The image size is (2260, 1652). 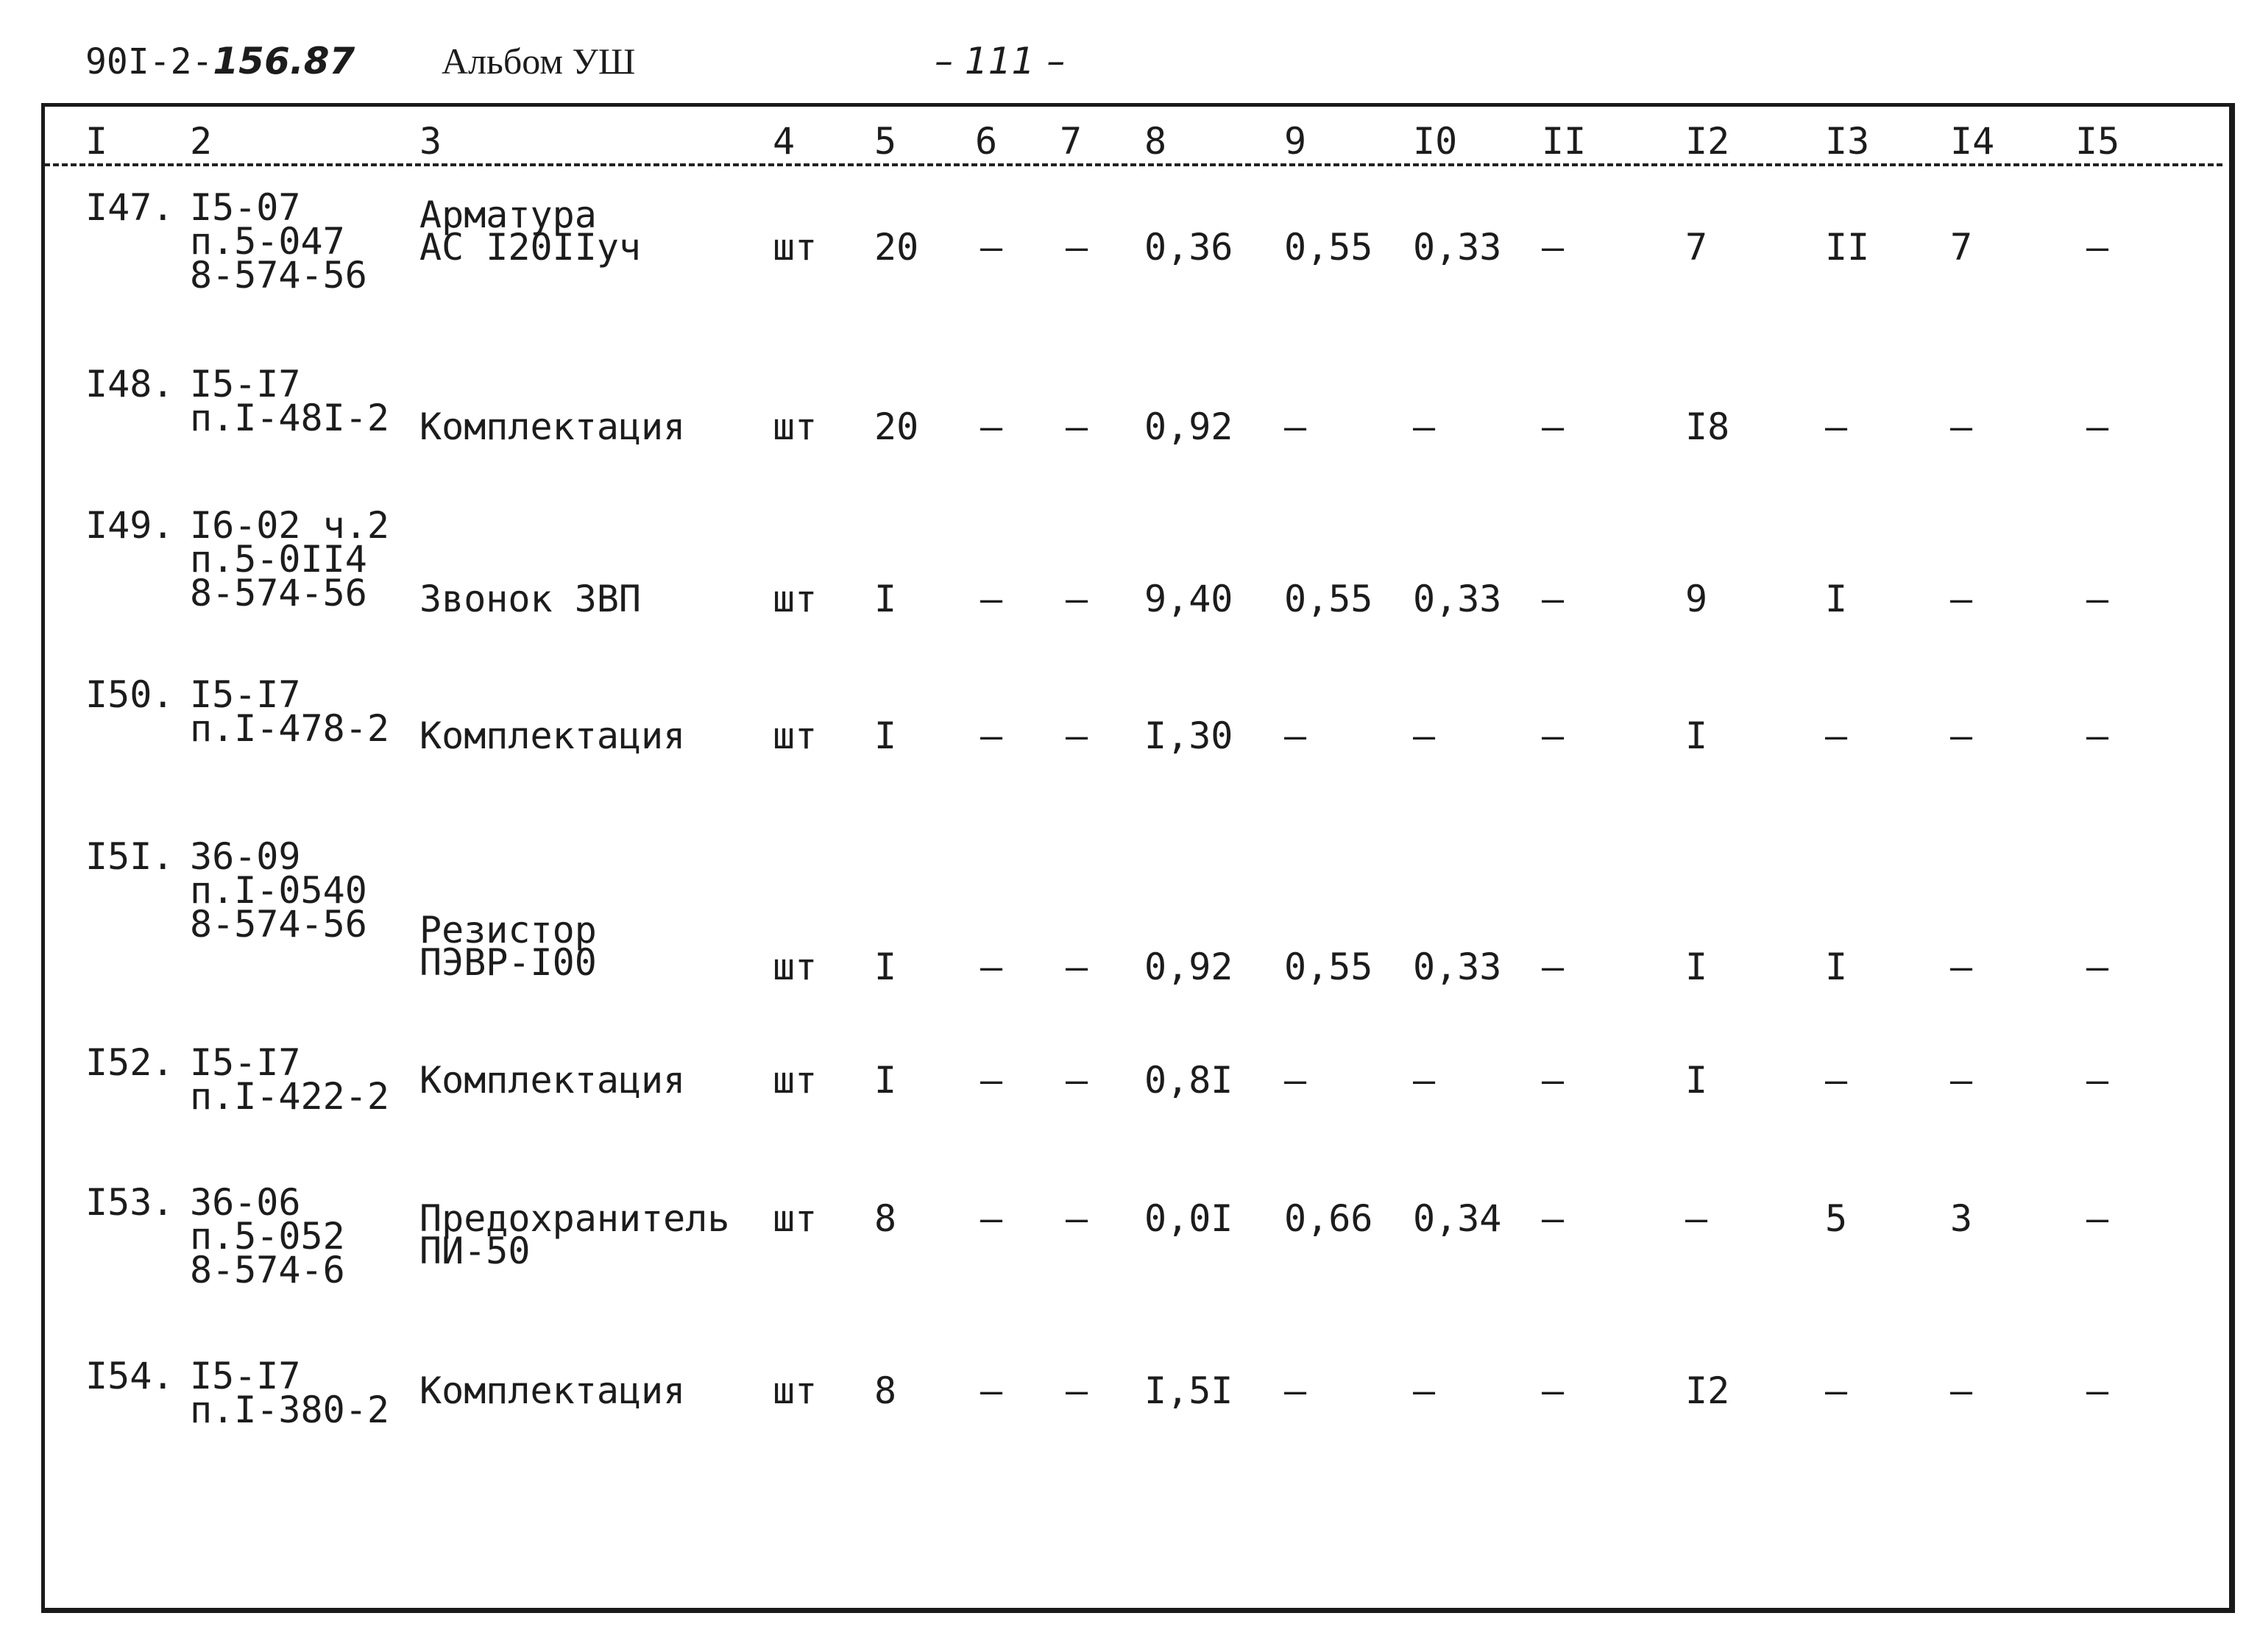 What do you see at coordinates (289, 525) in the screenshot?
I see `reference-line: I6-02 ч.2` at bounding box center [289, 525].